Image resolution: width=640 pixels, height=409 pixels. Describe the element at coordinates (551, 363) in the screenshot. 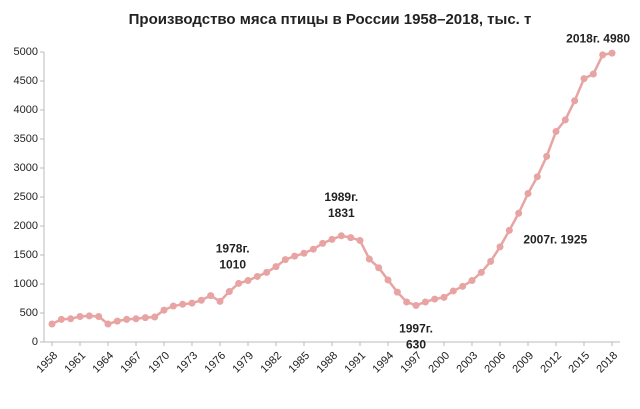

I see `x-tick-label: 2012` at that location.